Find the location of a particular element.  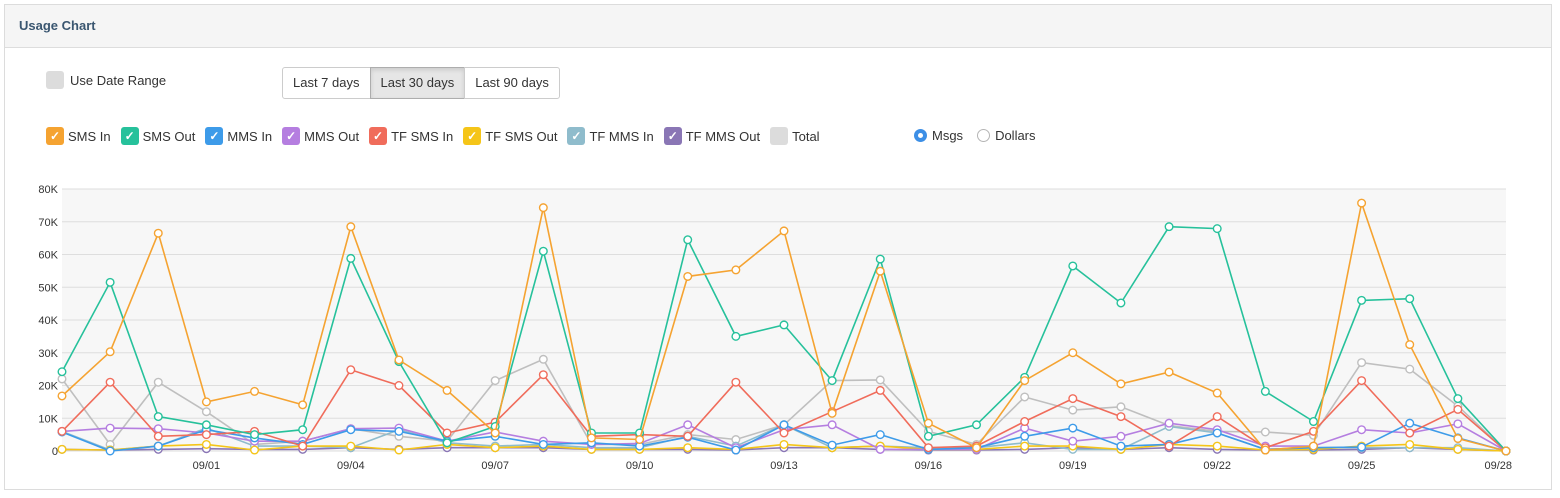

legend-label: Total is located at coordinates (806, 136).